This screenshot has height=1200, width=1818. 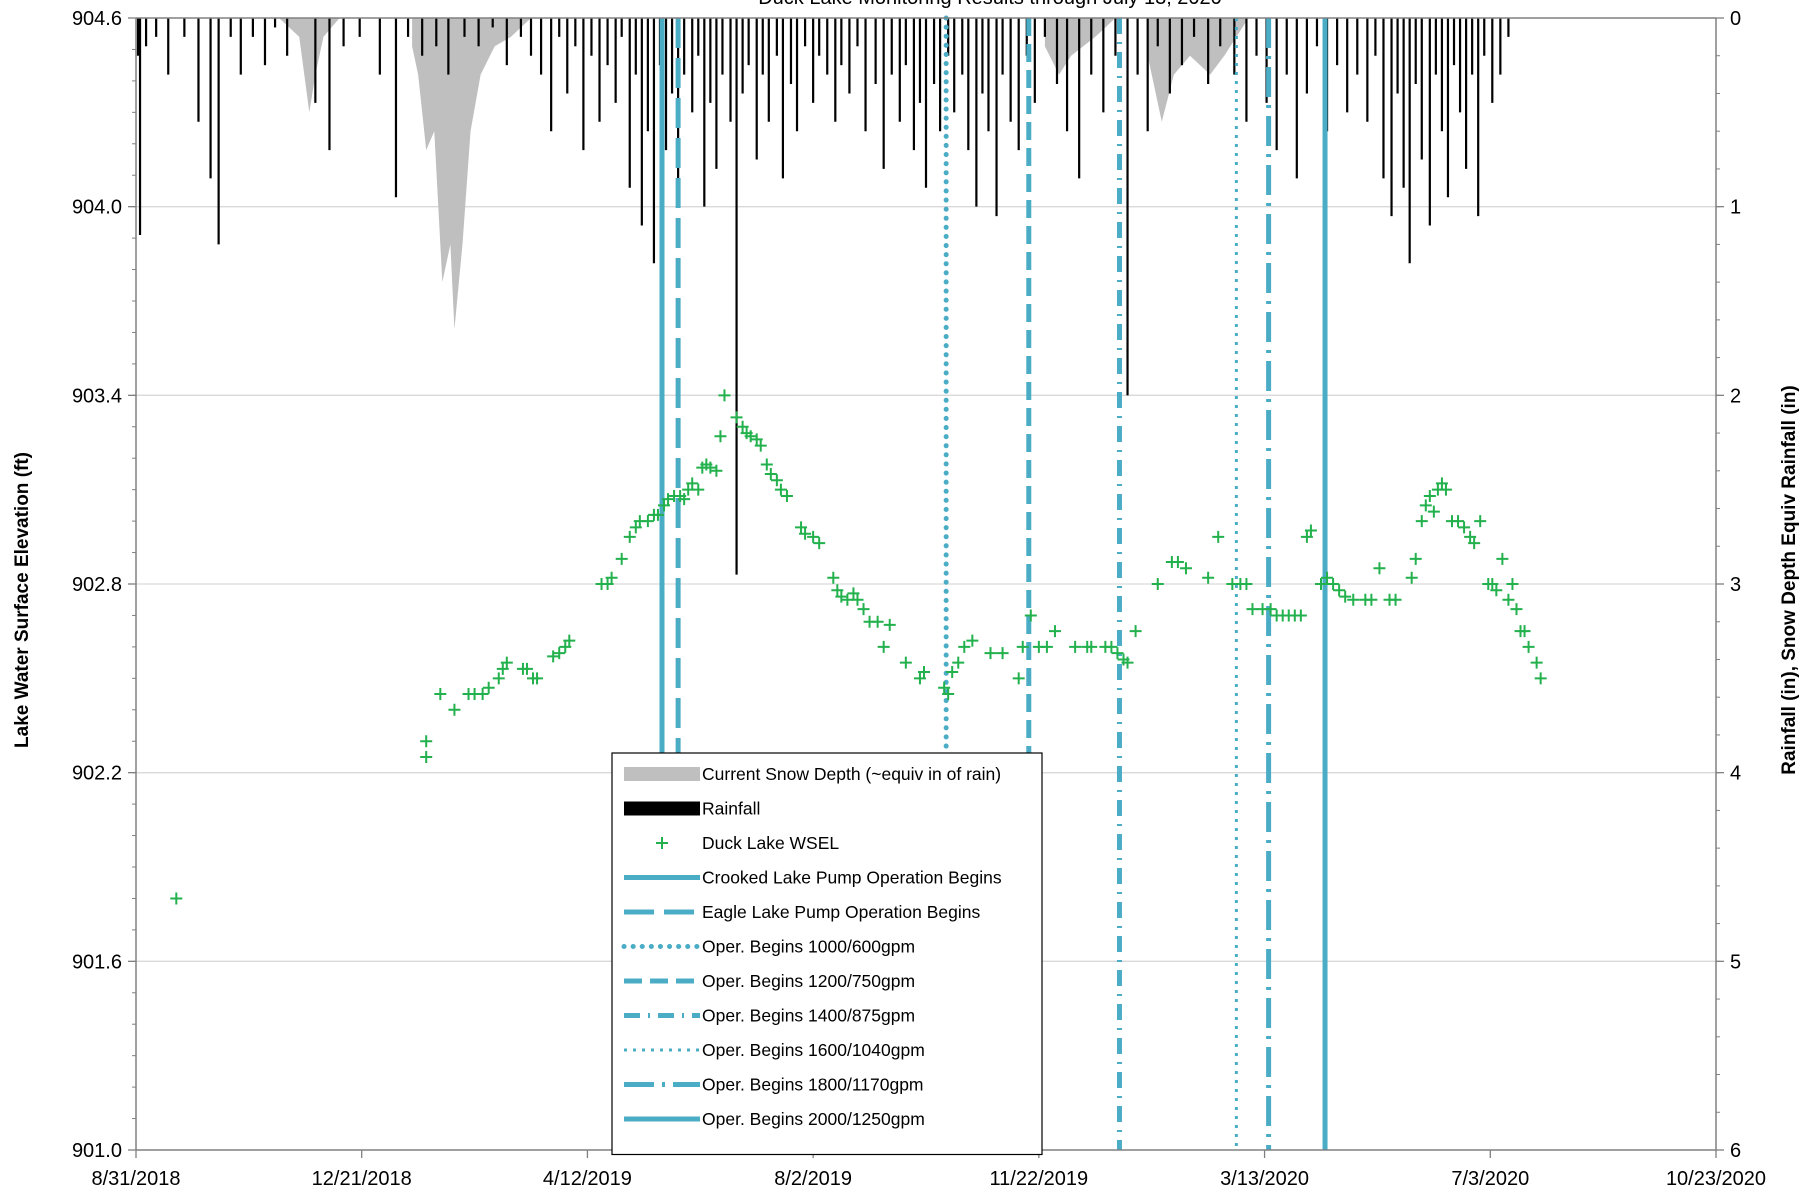 What do you see at coordinates (1490, 1179) in the screenshot?
I see `x-tick-label: 7/3/2020` at bounding box center [1490, 1179].